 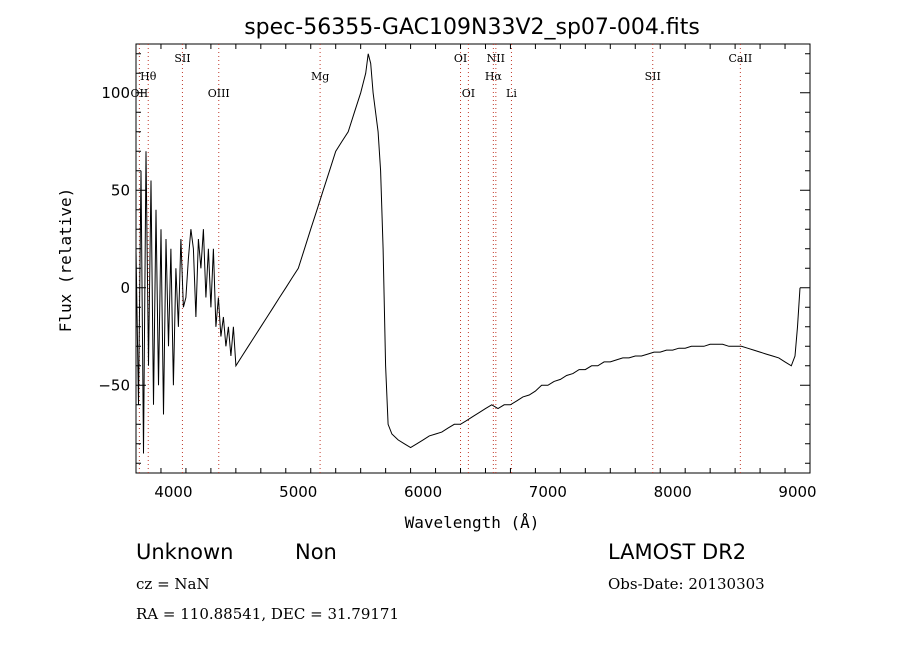 What do you see at coordinates (114, 385) in the screenshot?
I see `y-tick-label: −50` at bounding box center [114, 385].